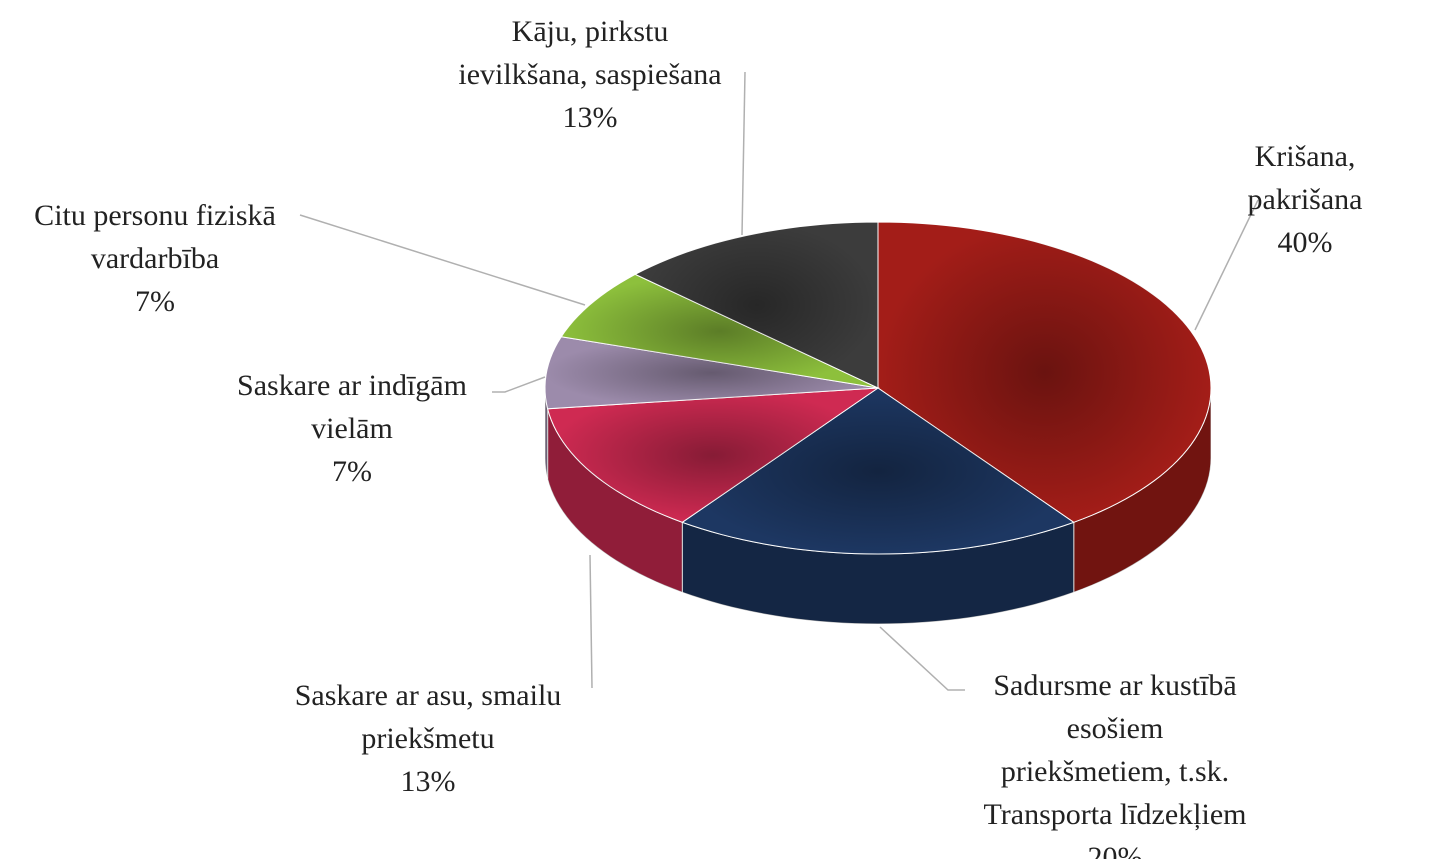 This screenshot has width=1445, height=859. What do you see at coordinates (428, 717) in the screenshot?
I see `category-label: Saskare ar asu, smailu priekšmetu` at bounding box center [428, 717].